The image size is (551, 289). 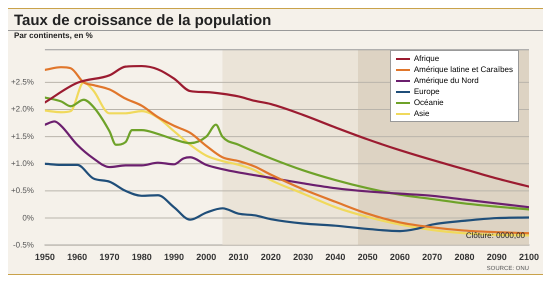 I want to click on x-tick-label: 2090, so click(x=496, y=257).